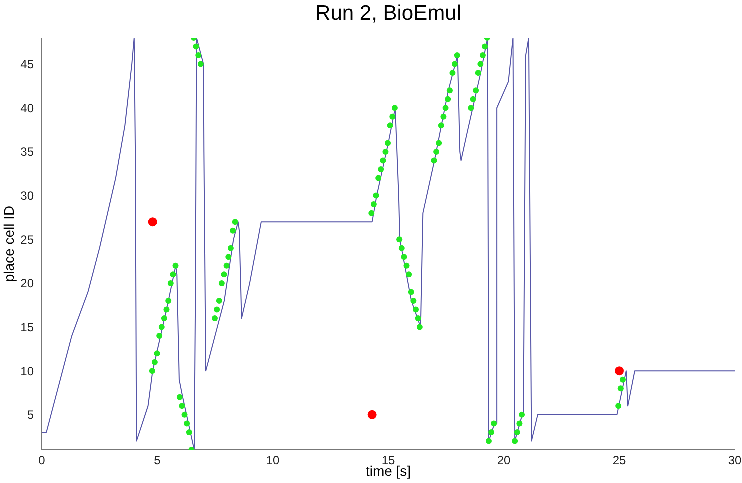 This screenshot has height=483, width=742. What do you see at coordinates (27, 371) in the screenshot?
I see `y-tick-label: 10` at bounding box center [27, 371].